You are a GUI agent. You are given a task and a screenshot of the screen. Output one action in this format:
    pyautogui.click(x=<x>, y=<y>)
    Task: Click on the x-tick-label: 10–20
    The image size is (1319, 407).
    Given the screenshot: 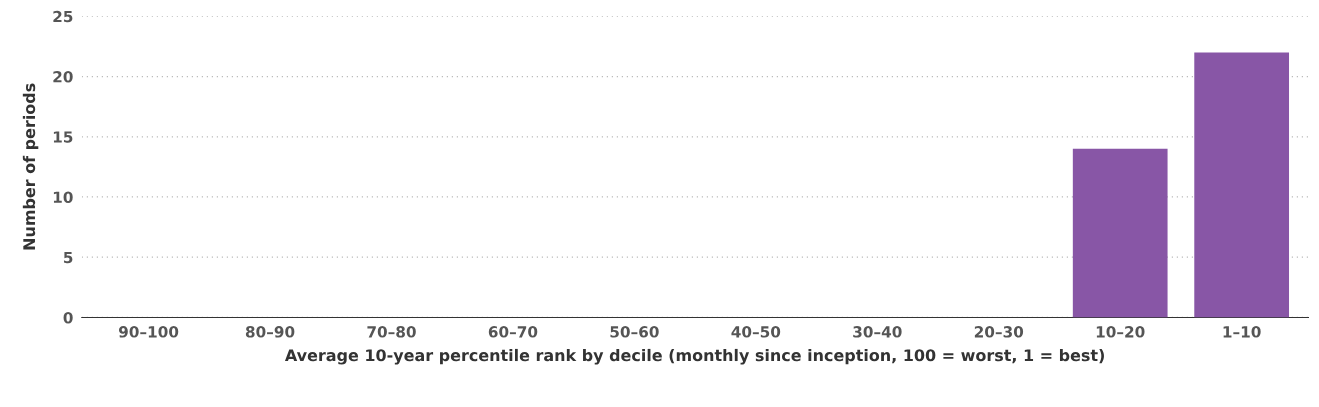 What is the action you would take?
    pyautogui.click(x=1120, y=332)
    